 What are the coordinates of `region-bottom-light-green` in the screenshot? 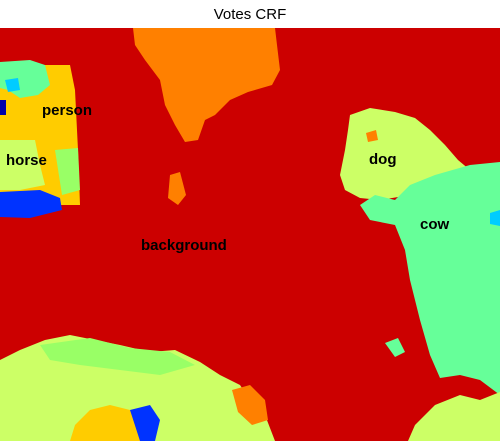 It's located at (117, 356).